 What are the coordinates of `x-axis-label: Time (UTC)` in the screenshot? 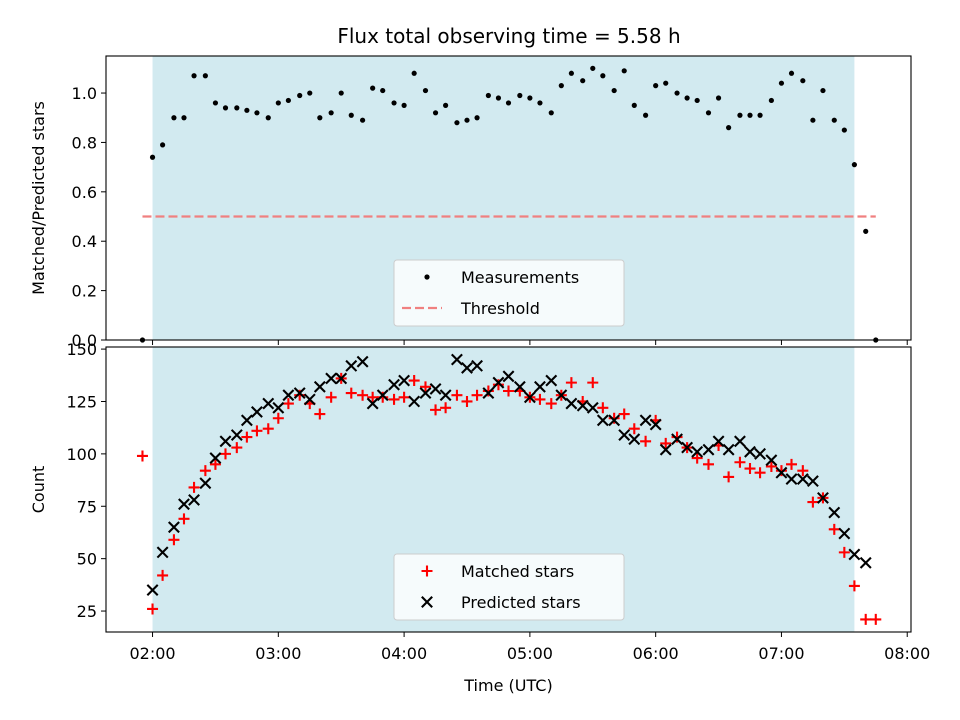 It's located at (507, 685).